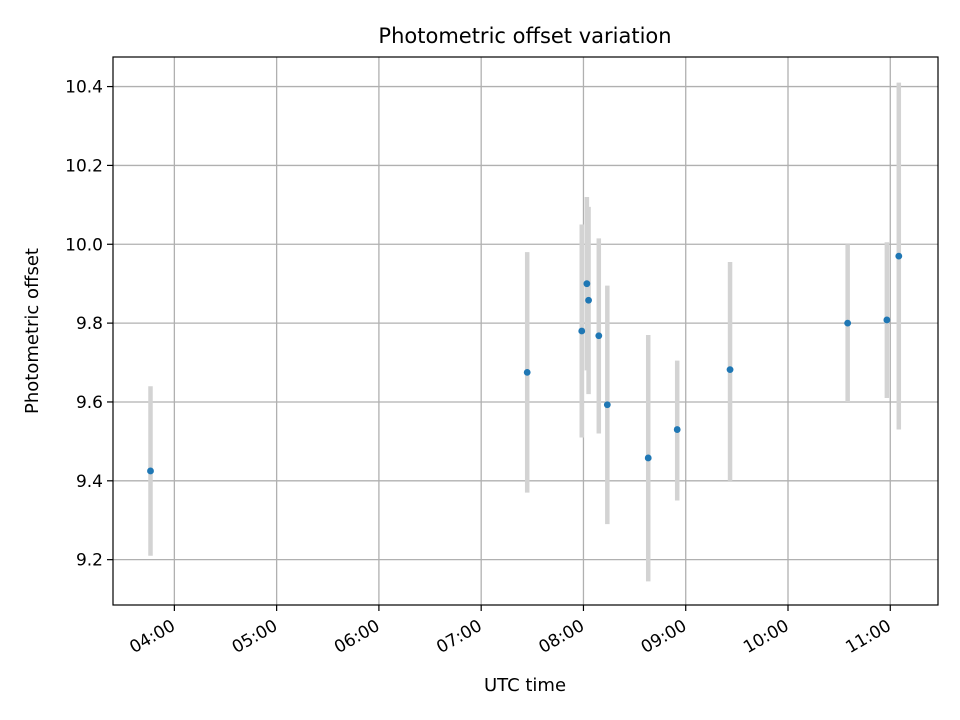 Image resolution: width=960 pixels, height=720 pixels. What do you see at coordinates (84, 88) in the screenshot?
I see `y-tick-label: 10.4` at bounding box center [84, 88].